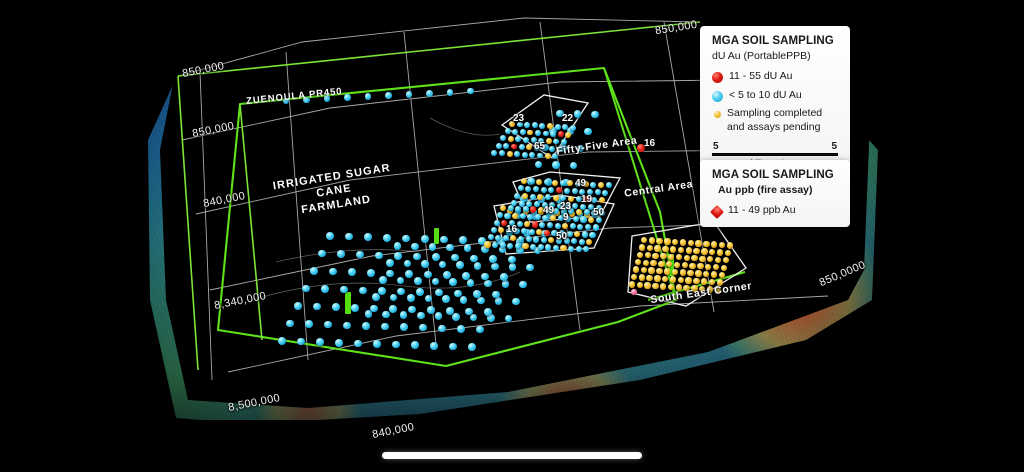 This screenshot has height=472, width=1024. I want to click on legend-item-red-label: 11 - 55 dU Au, so click(761, 76).